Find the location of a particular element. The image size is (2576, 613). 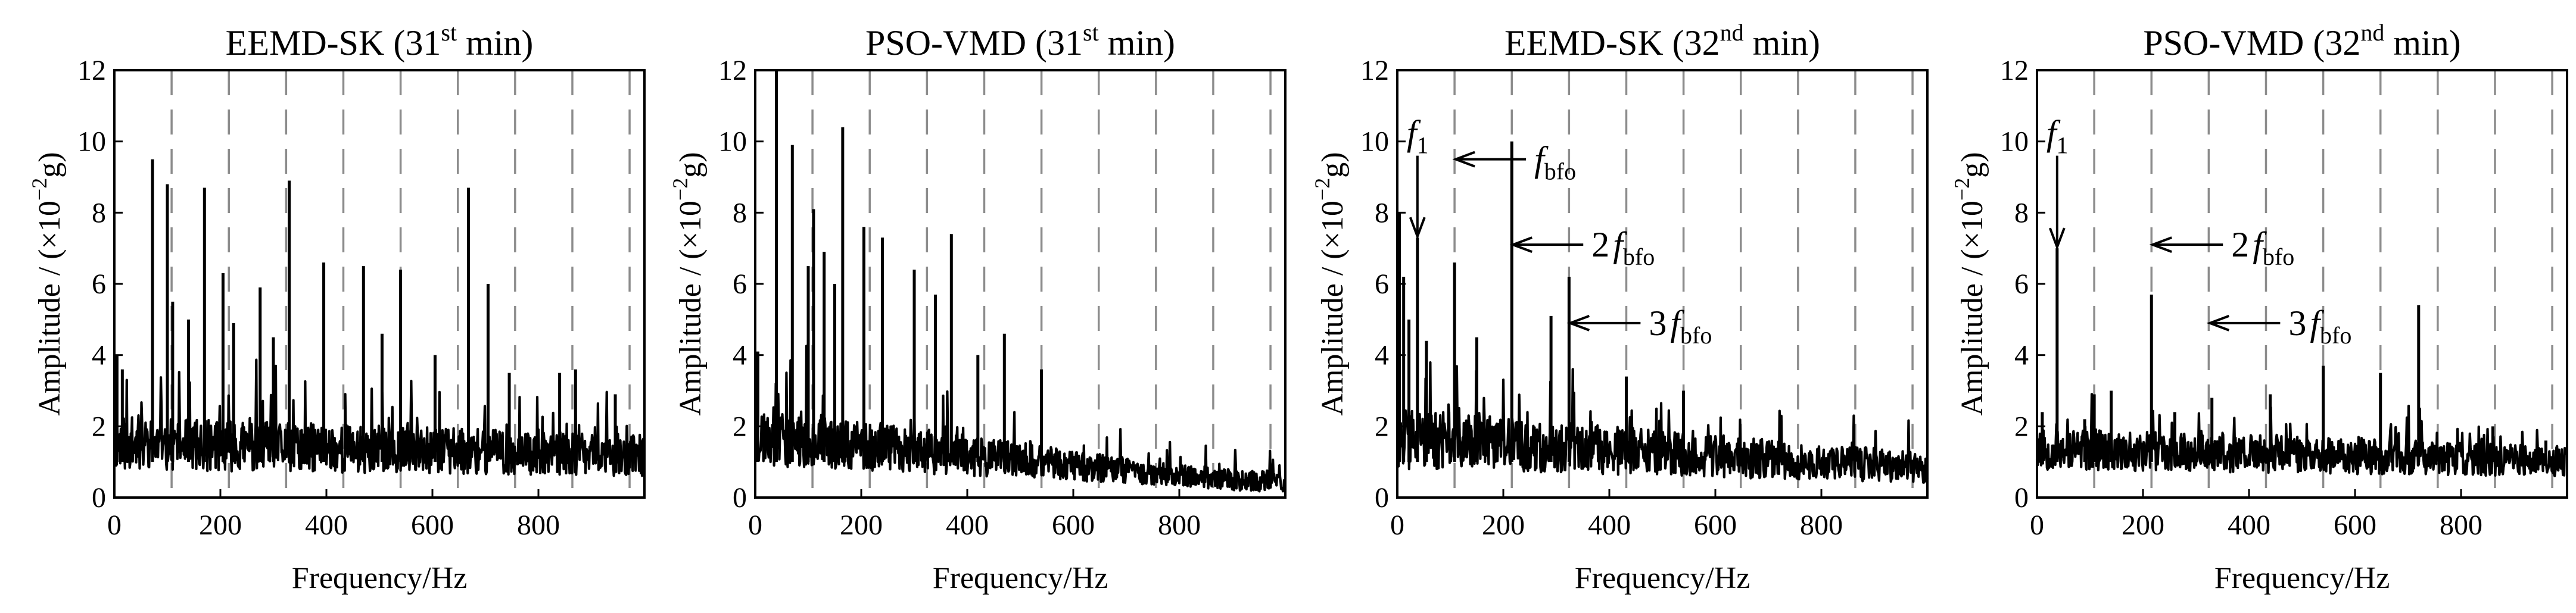

chart-title: PSO-VMD (31st min) is located at coordinates (1020, 40).